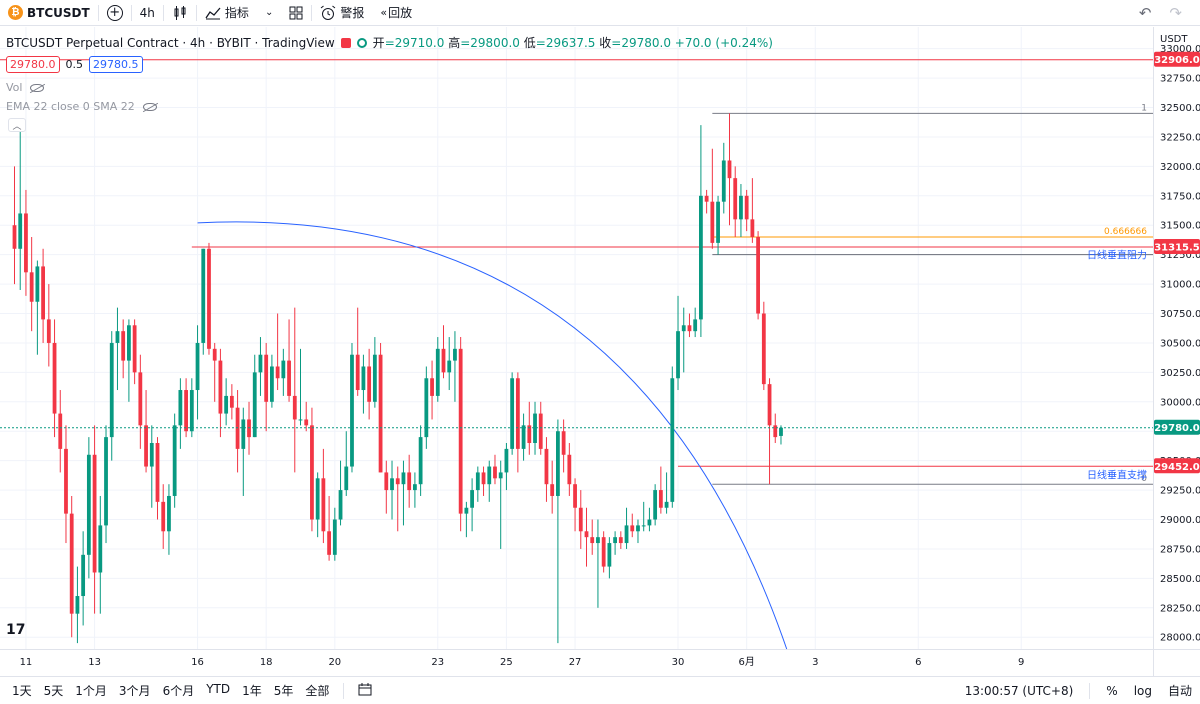 The image size is (1200, 704). I want to click on current-price-tag: 29780.0, so click(1177, 428).